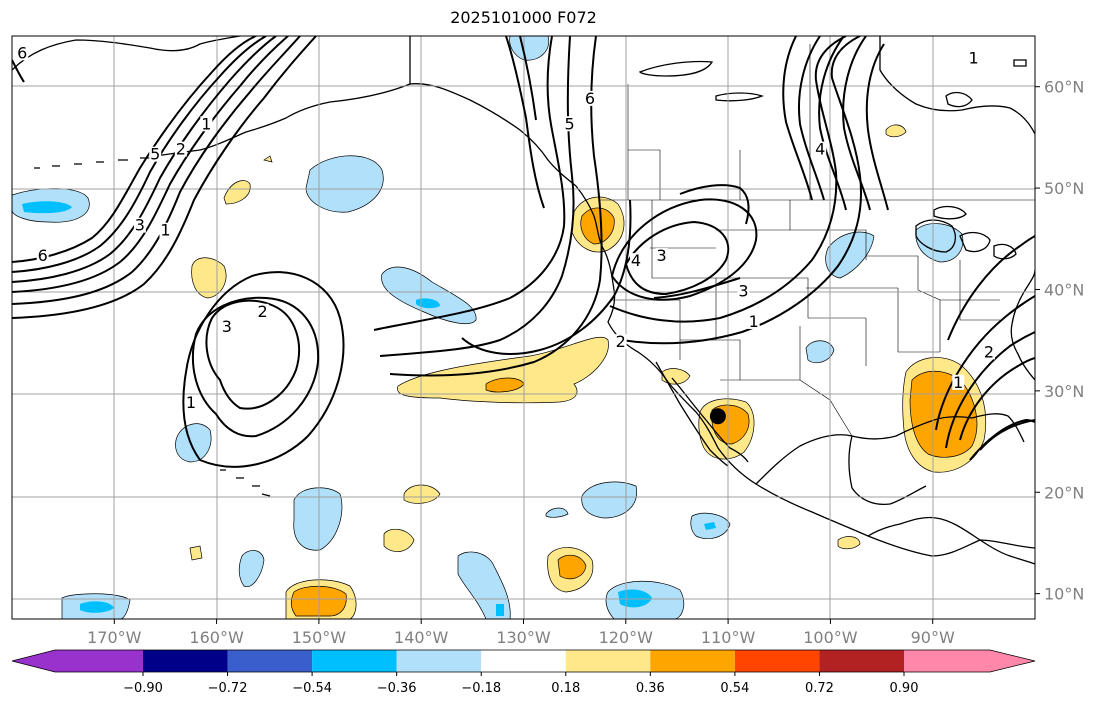 This screenshot has height=712, width=1105. I want to click on colorbar-tick-label: 0.90, so click(904, 688).